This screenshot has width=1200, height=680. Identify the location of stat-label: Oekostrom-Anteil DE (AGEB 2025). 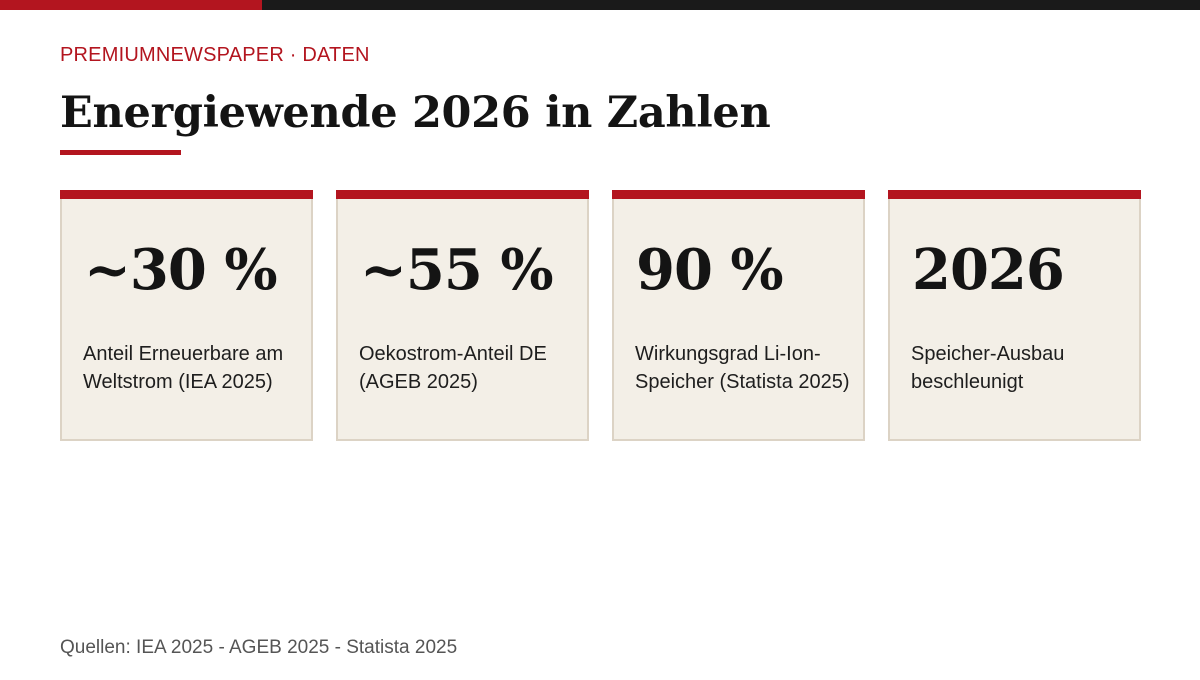
(453, 368).